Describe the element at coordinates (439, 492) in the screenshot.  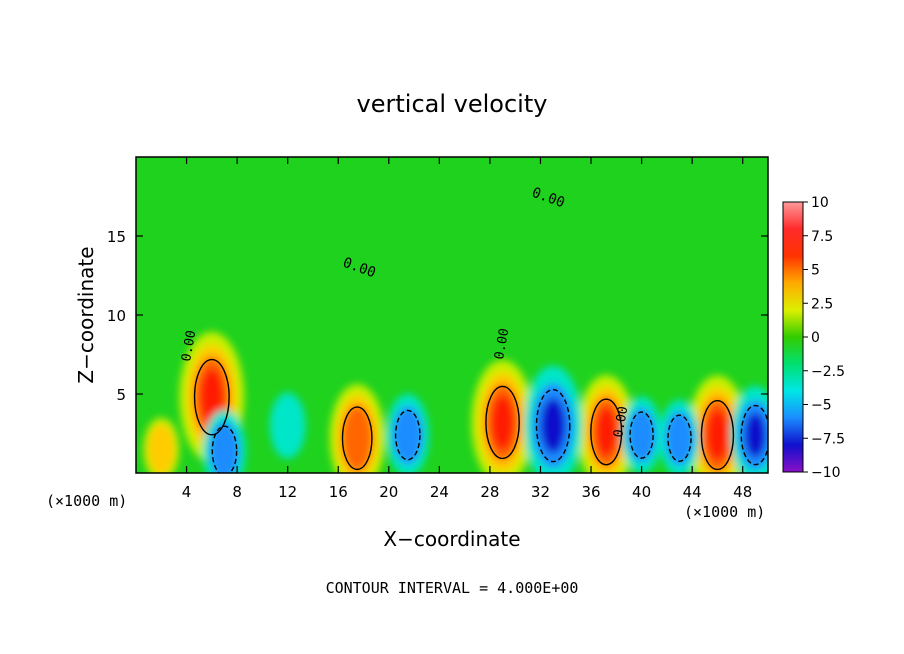
I see `x-tick-label: 24` at that location.